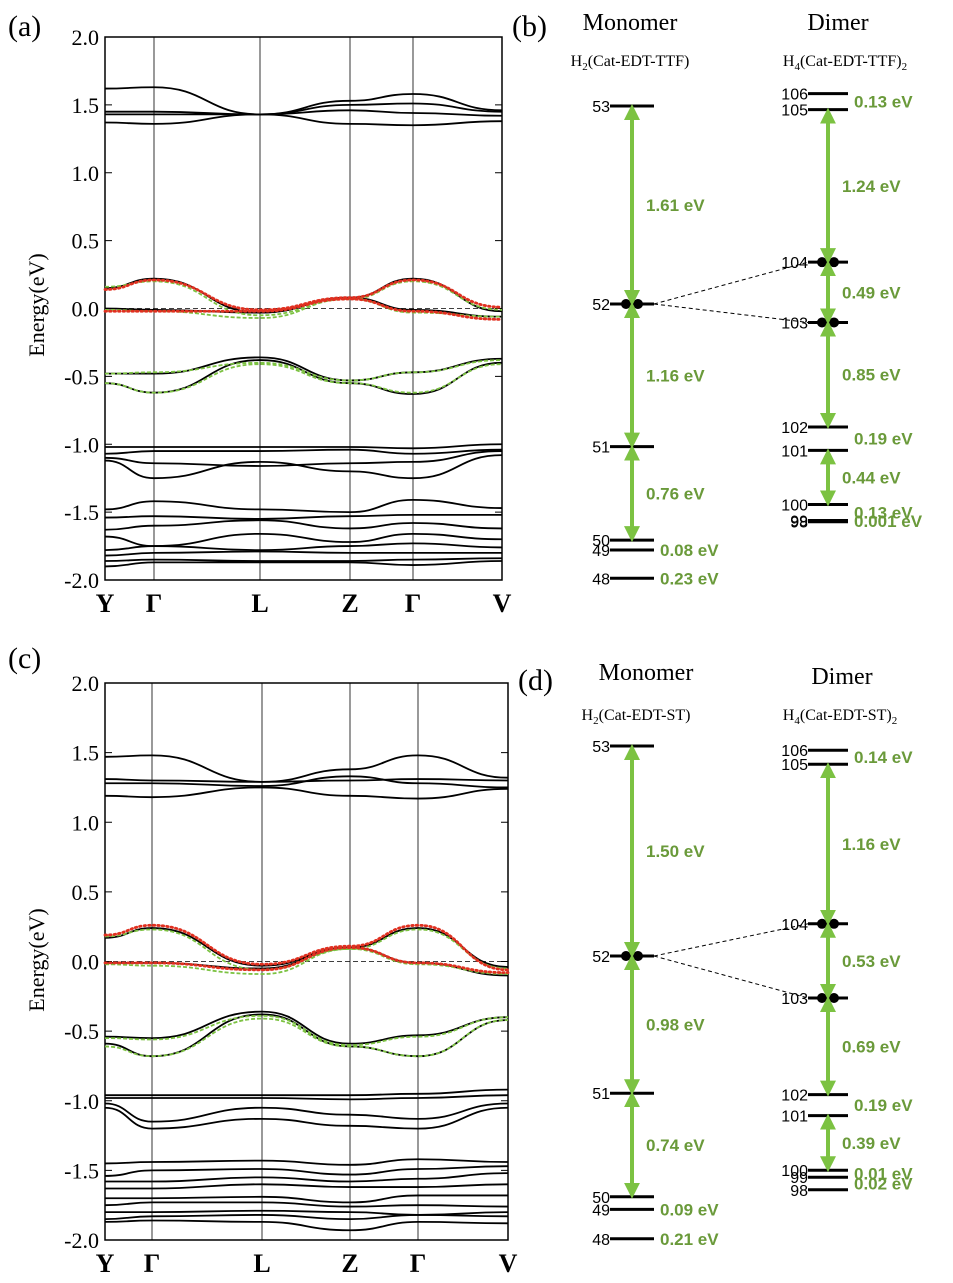 The image size is (953, 1283). Describe the element at coordinates (675, 205) in the screenshot. I see `gap-label: 1.61 eV` at that location.